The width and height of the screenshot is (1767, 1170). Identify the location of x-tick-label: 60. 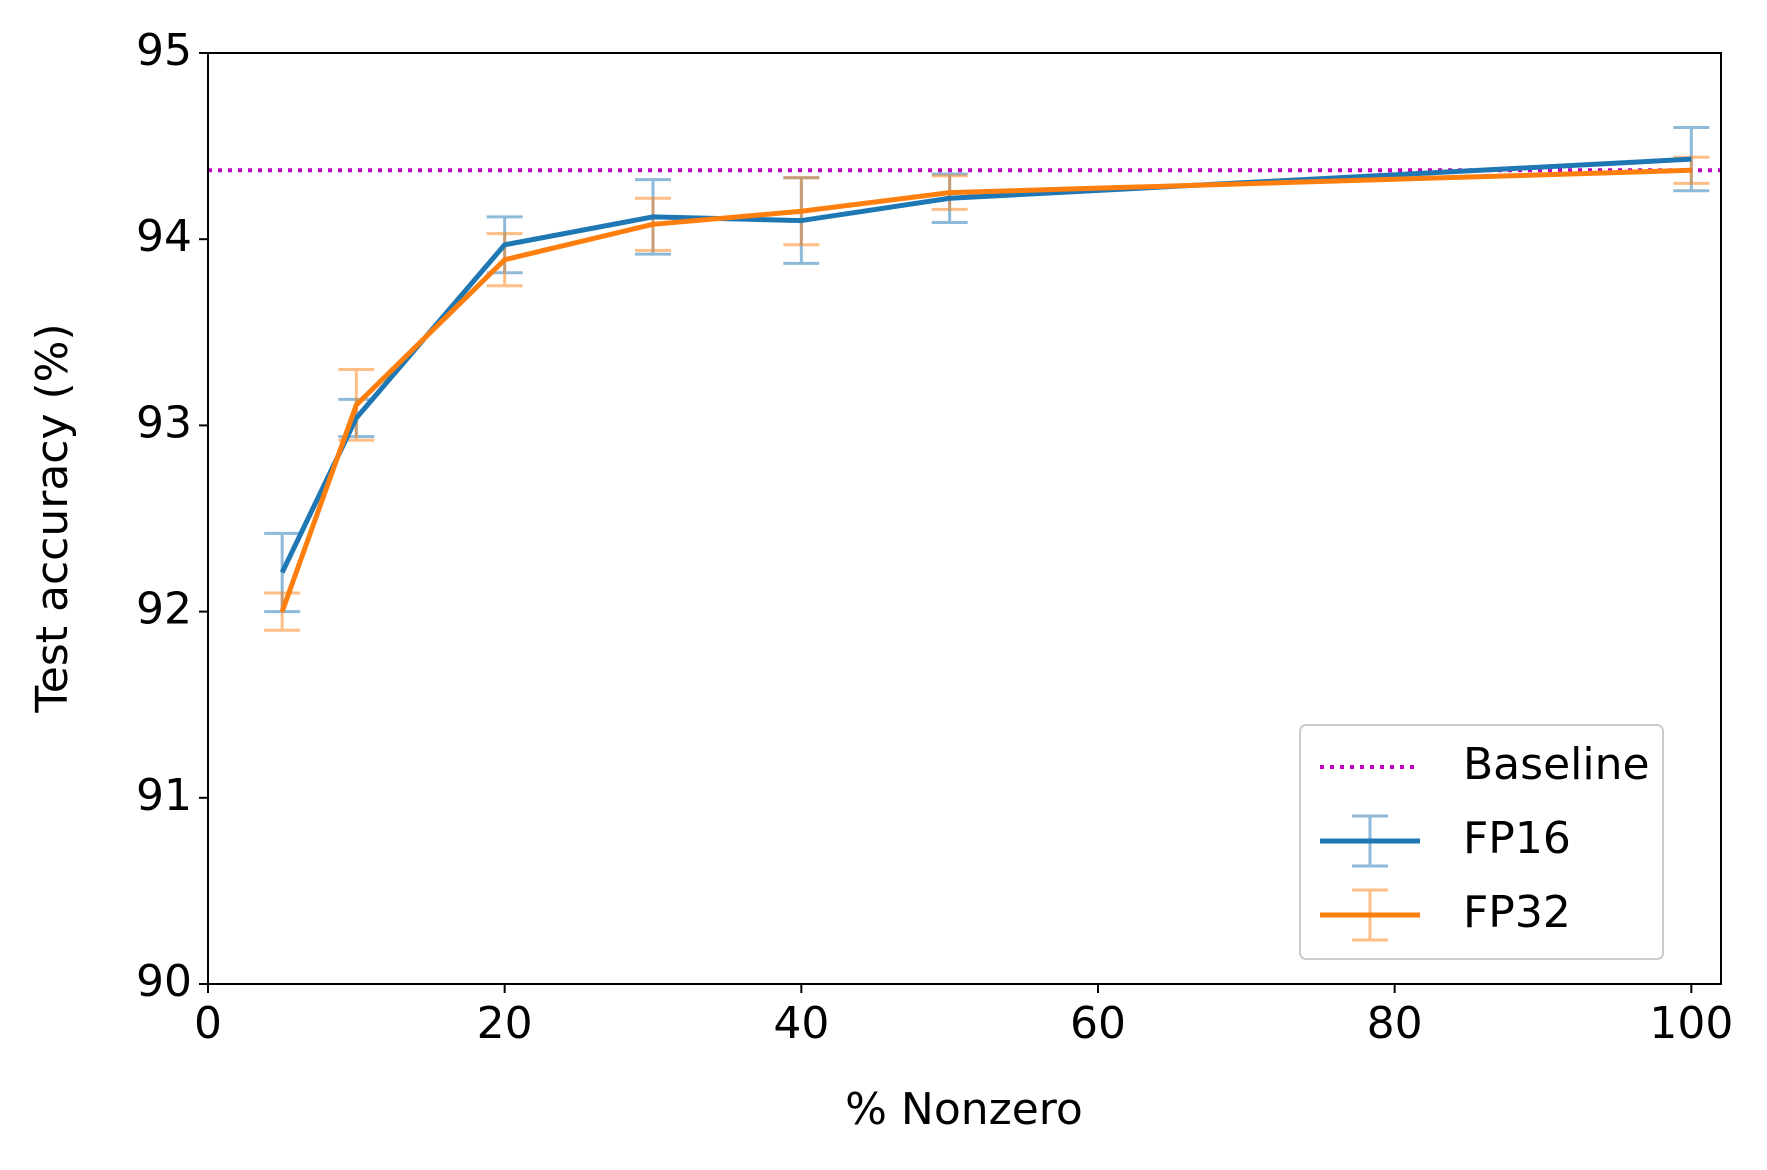
(1098, 1023).